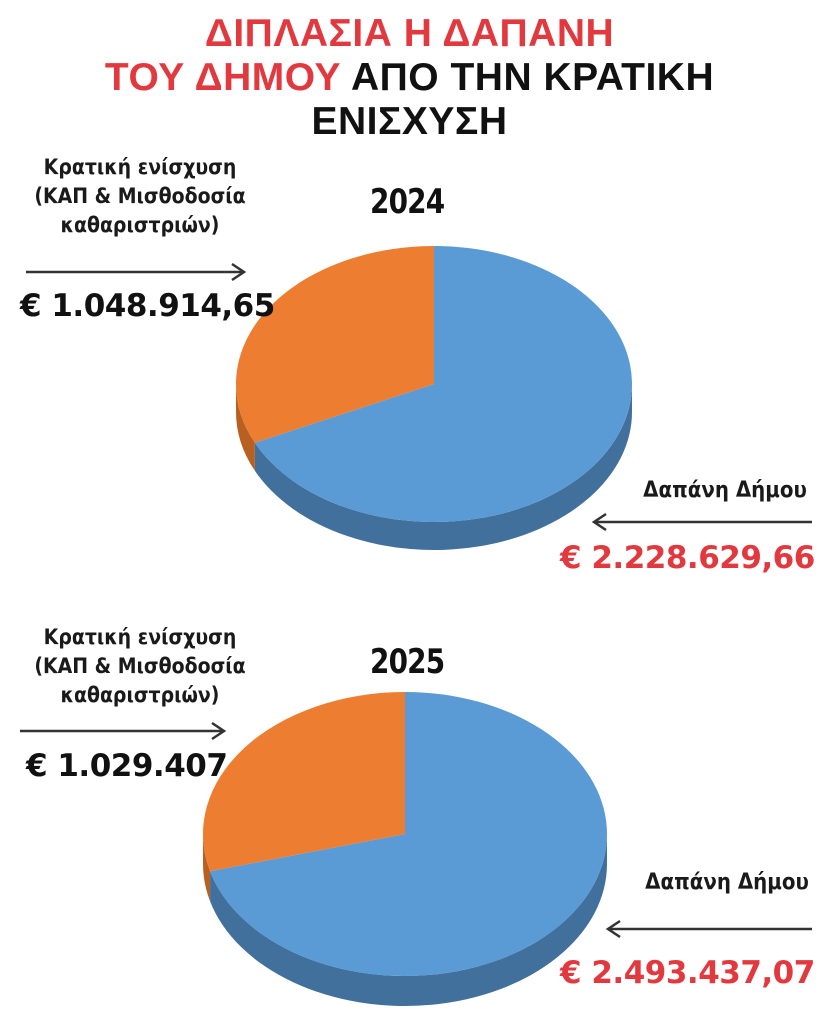 This screenshot has width=819, height=1024. I want to click on municipal-spending-amount-2024: € 2.228.629,66, so click(687, 558).